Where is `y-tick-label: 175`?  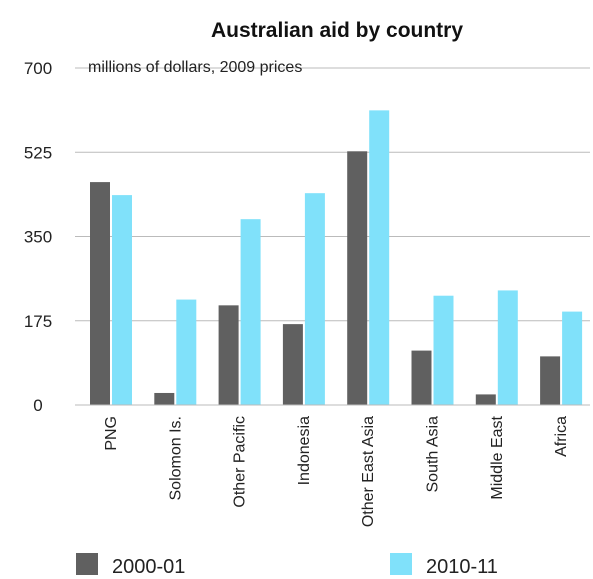 y-tick-label: 175 is located at coordinates (38, 321).